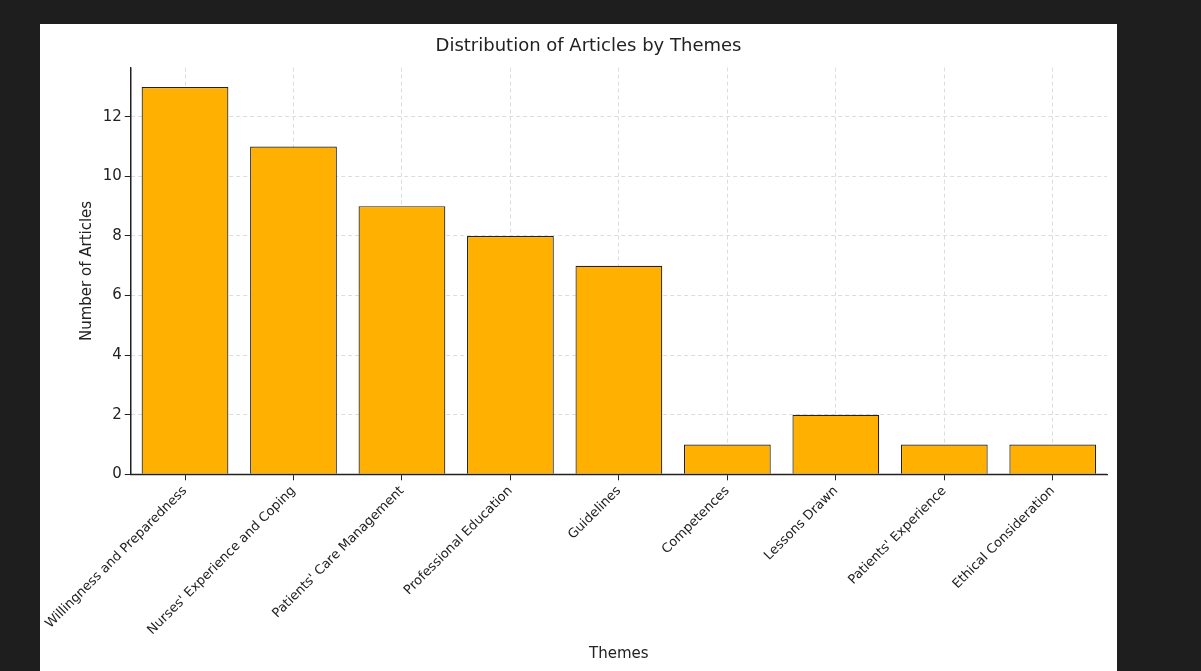 The width and height of the screenshot is (1201, 671). What do you see at coordinates (112, 175) in the screenshot?
I see `y-tick-label: 10` at bounding box center [112, 175].